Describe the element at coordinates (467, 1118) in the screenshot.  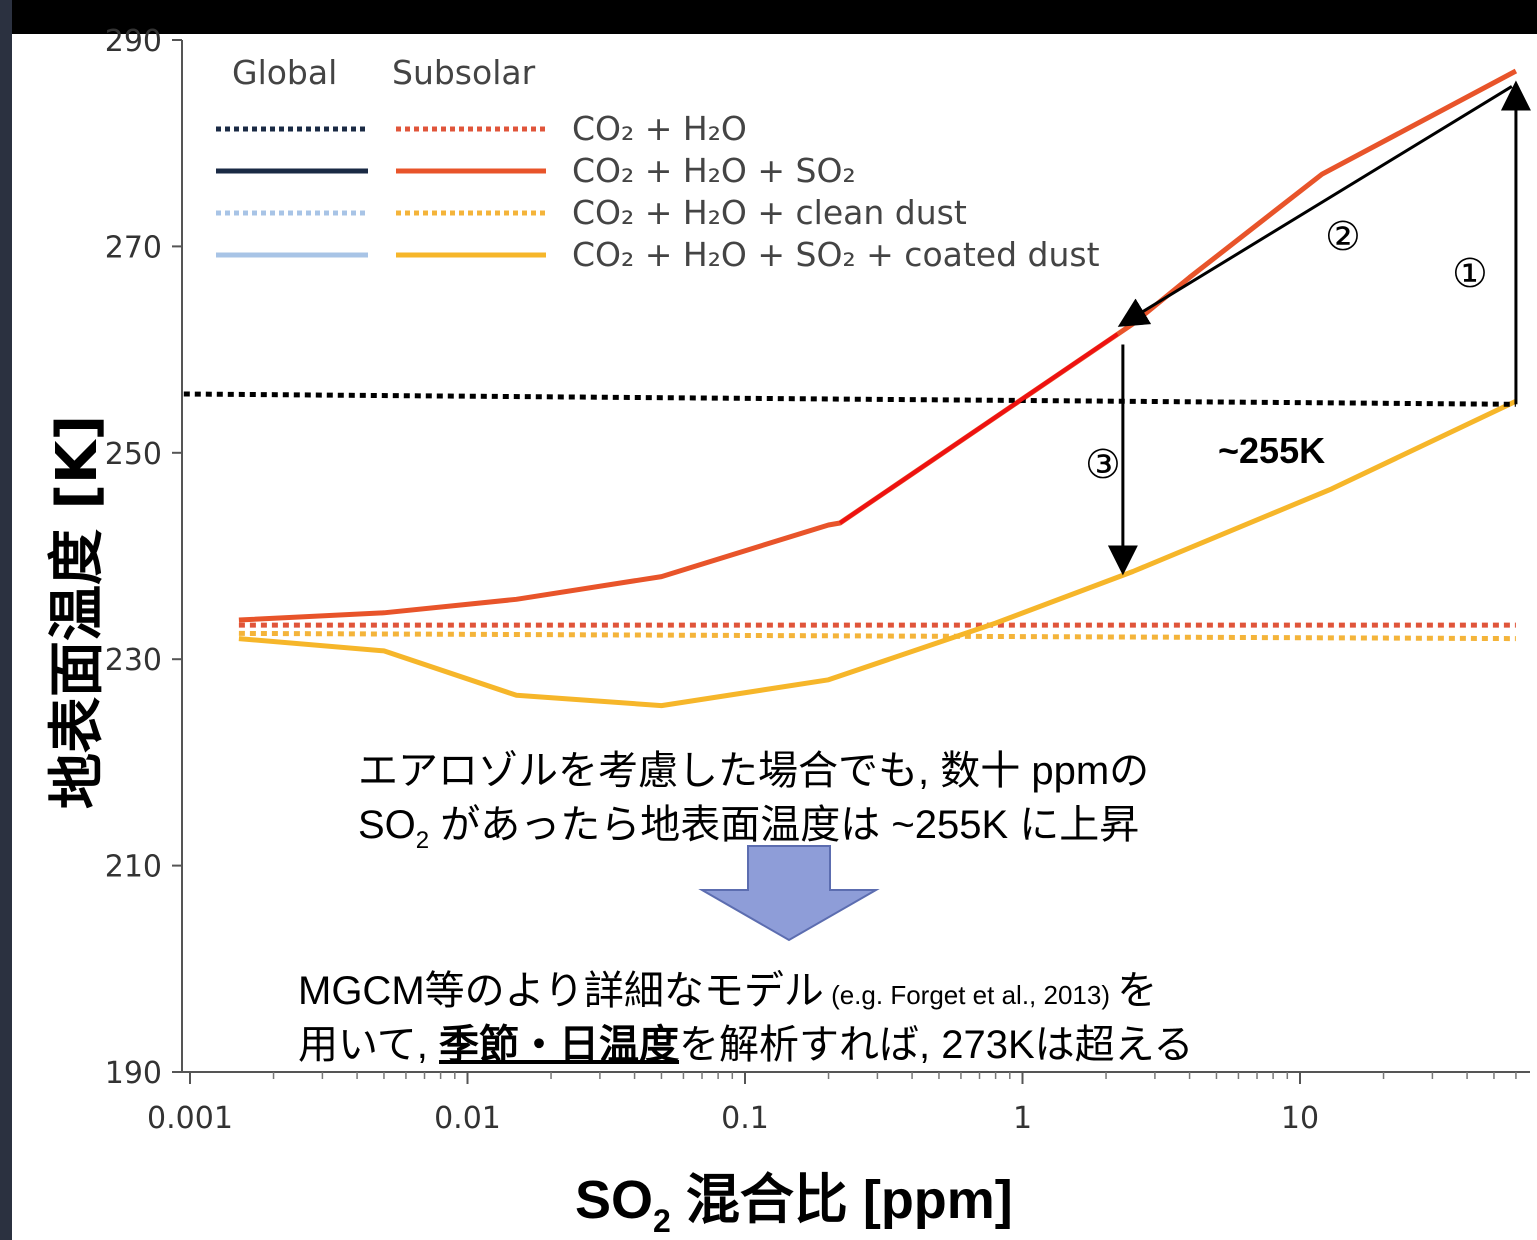
I see `x-tick-label: 0.01` at that location.